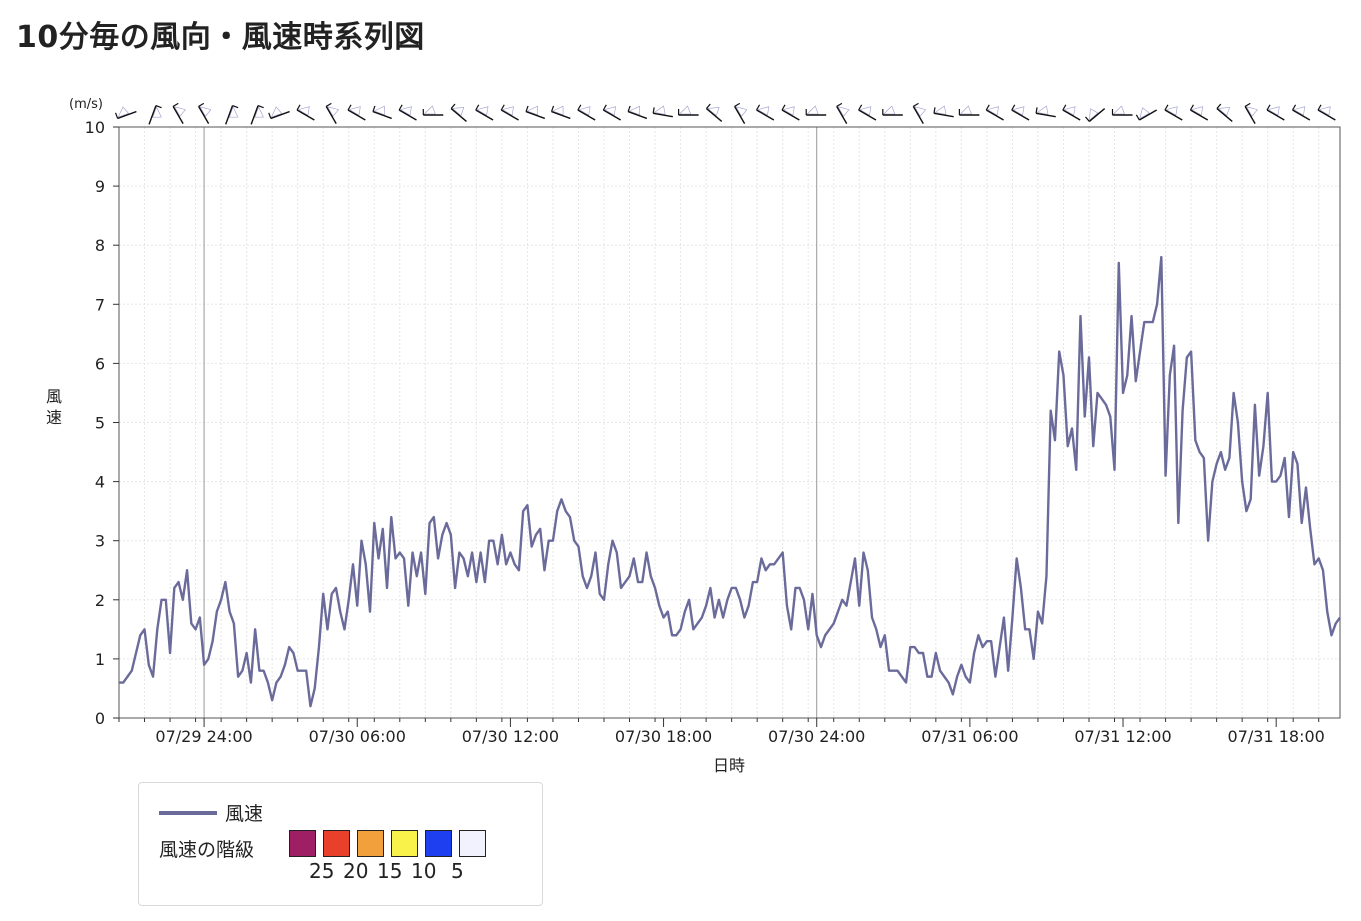 The height and width of the screenshot is (921, 1361). I want to click on y-tick-label: 10, so click(95, 127).